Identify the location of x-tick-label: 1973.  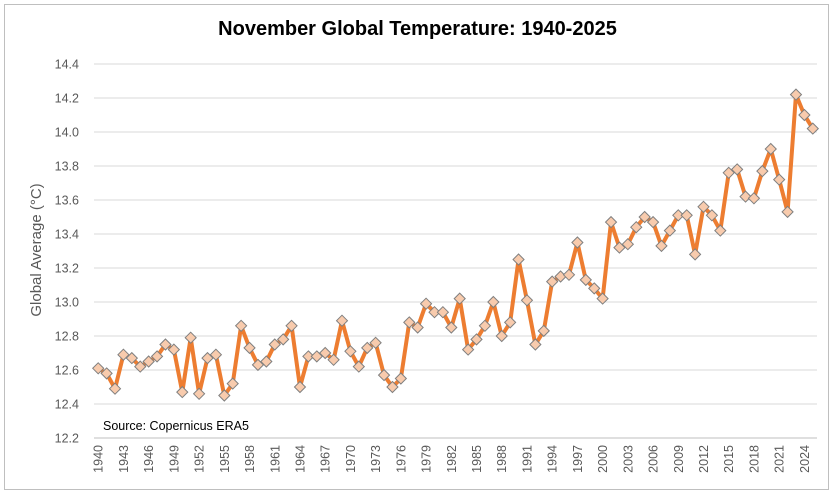
(376, 459).